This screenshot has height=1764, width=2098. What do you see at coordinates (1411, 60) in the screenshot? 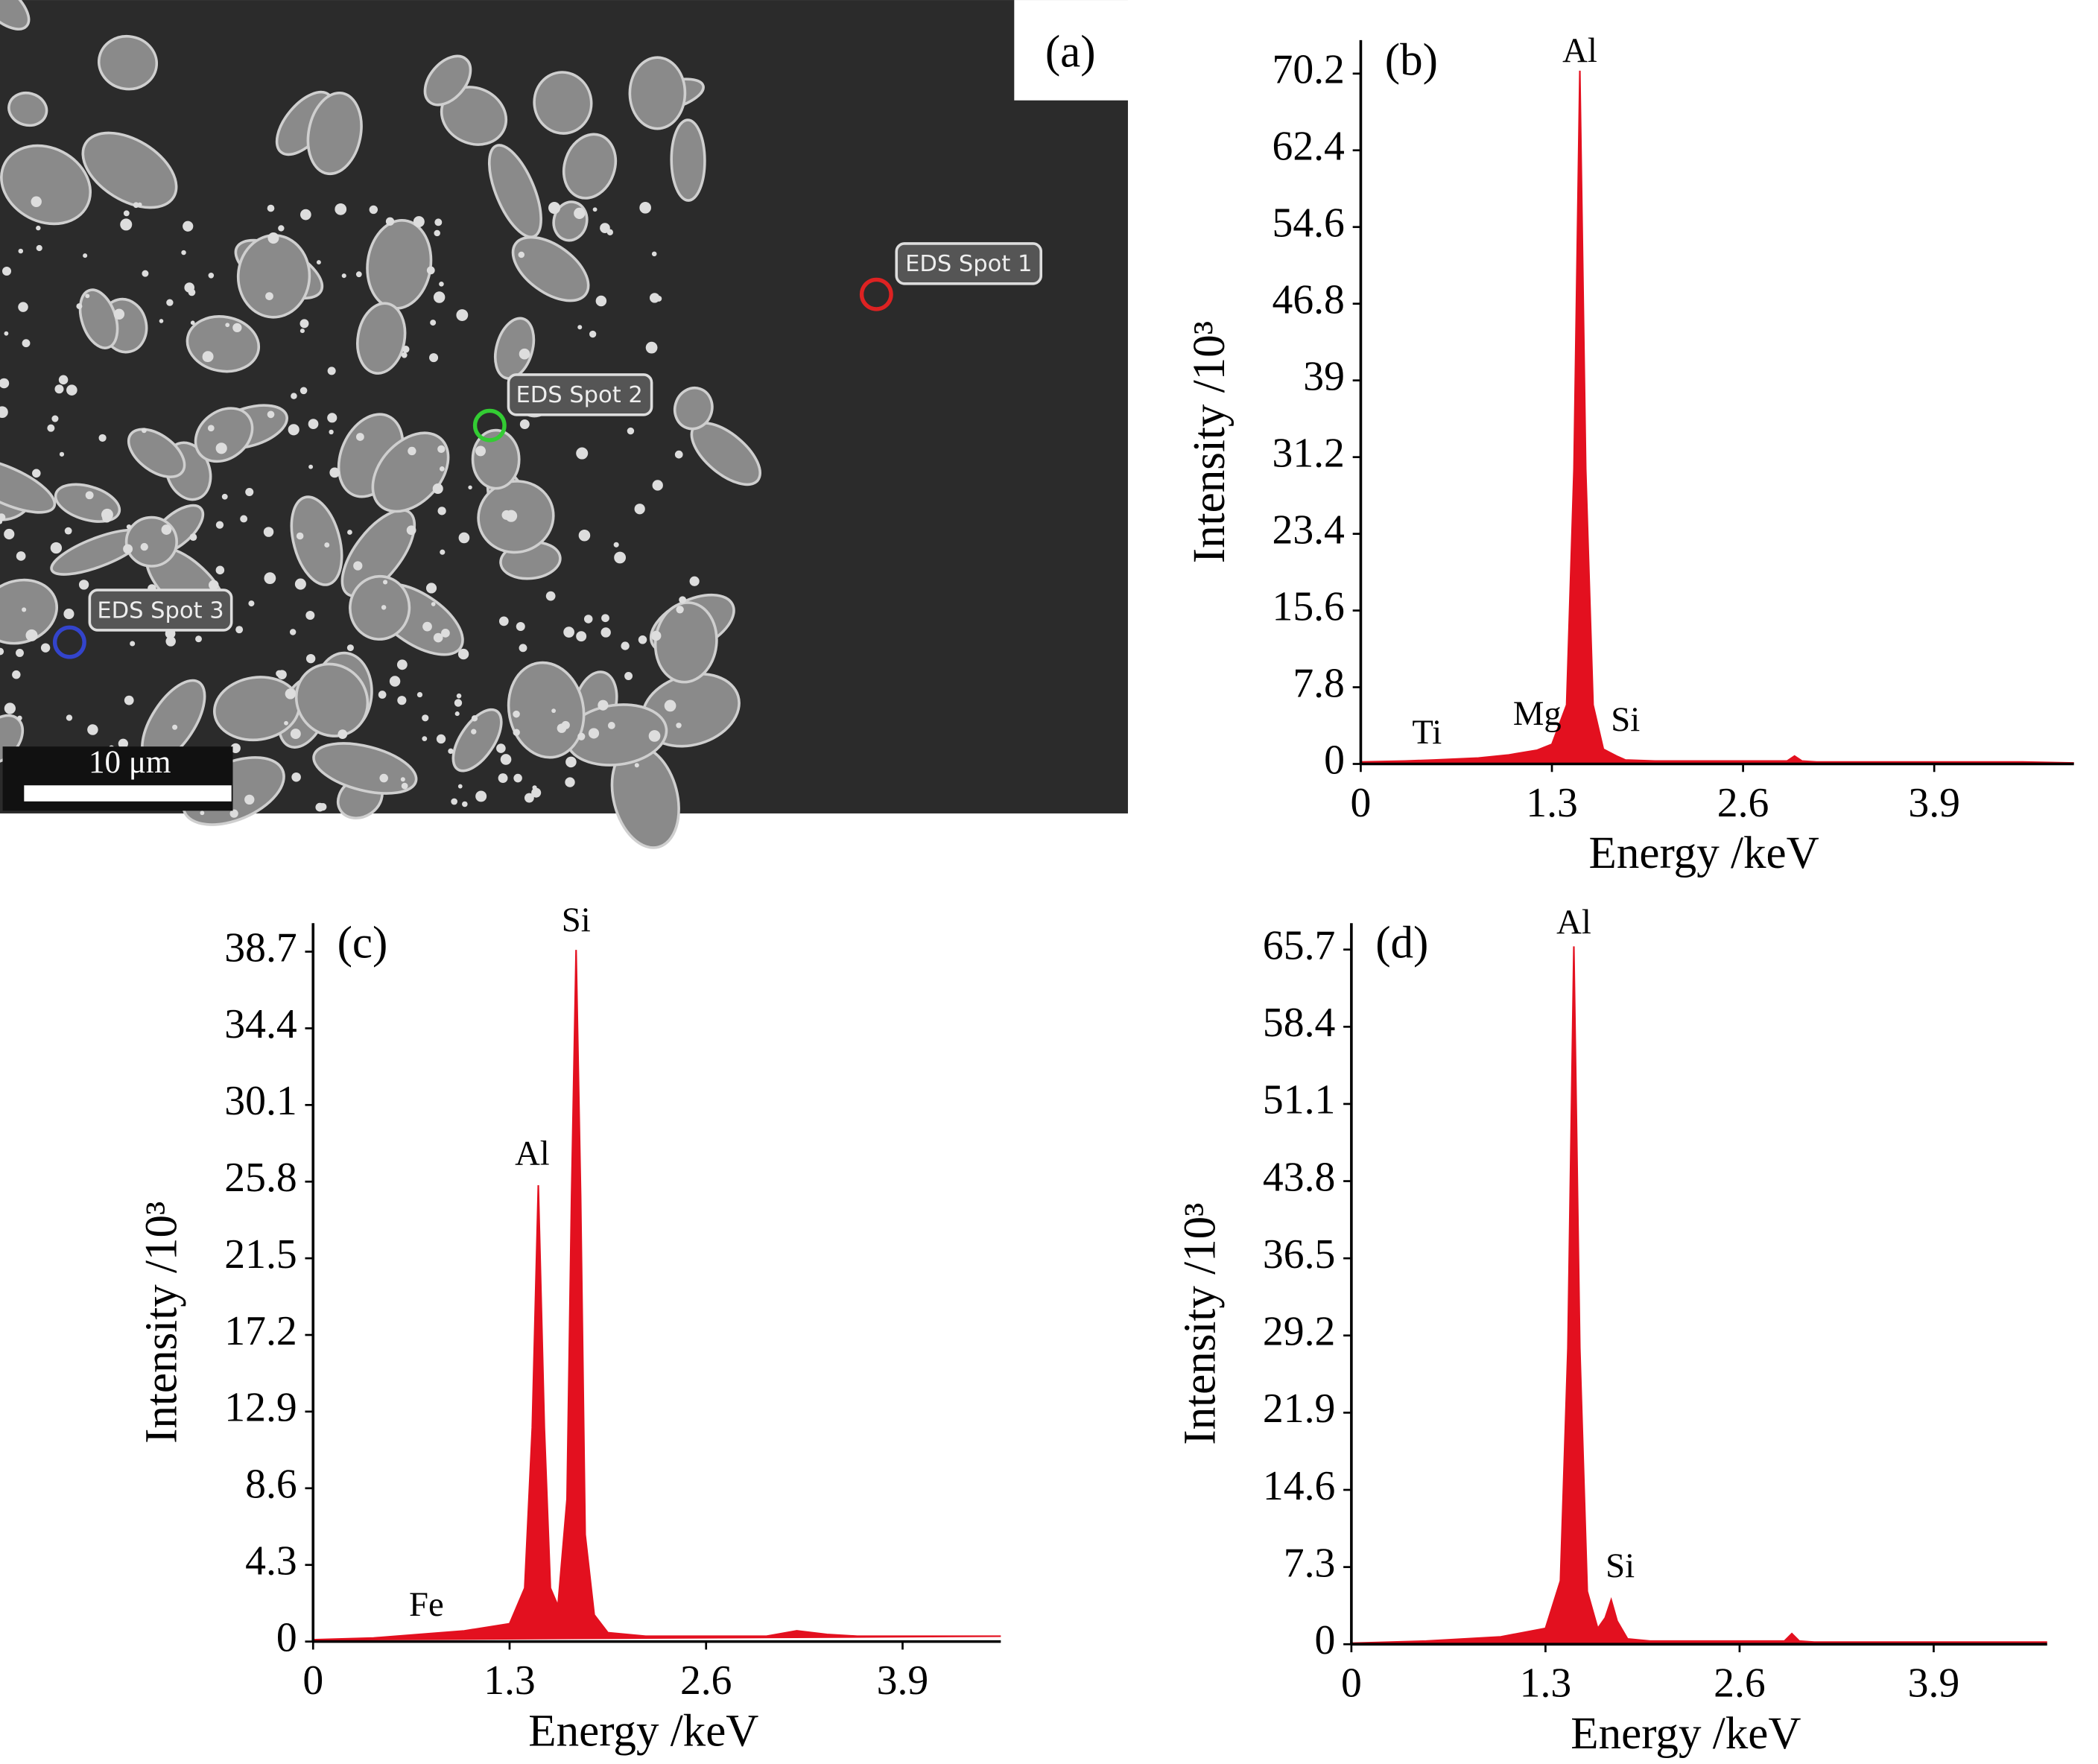
I see `panel-label: (b)` at bounding box center [1411, 60].